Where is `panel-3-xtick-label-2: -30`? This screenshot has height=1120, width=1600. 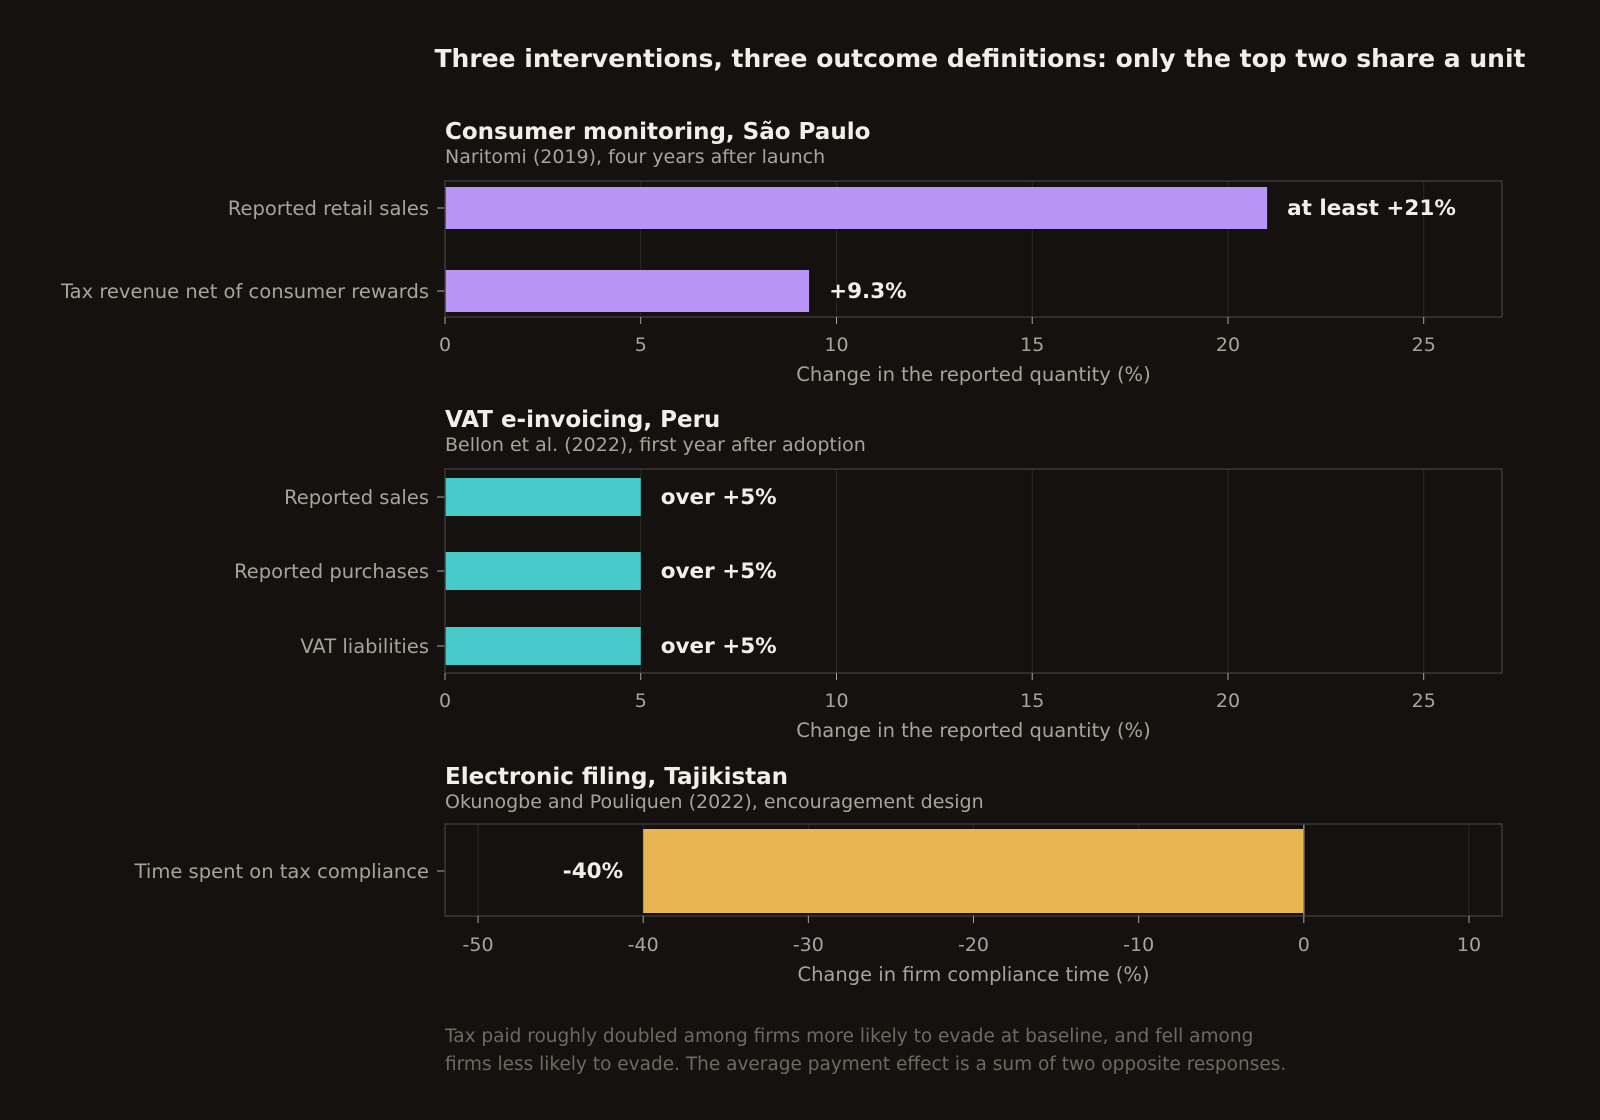
panel-3-xtick-label-2: -30 is located at coordinates (808, 945).